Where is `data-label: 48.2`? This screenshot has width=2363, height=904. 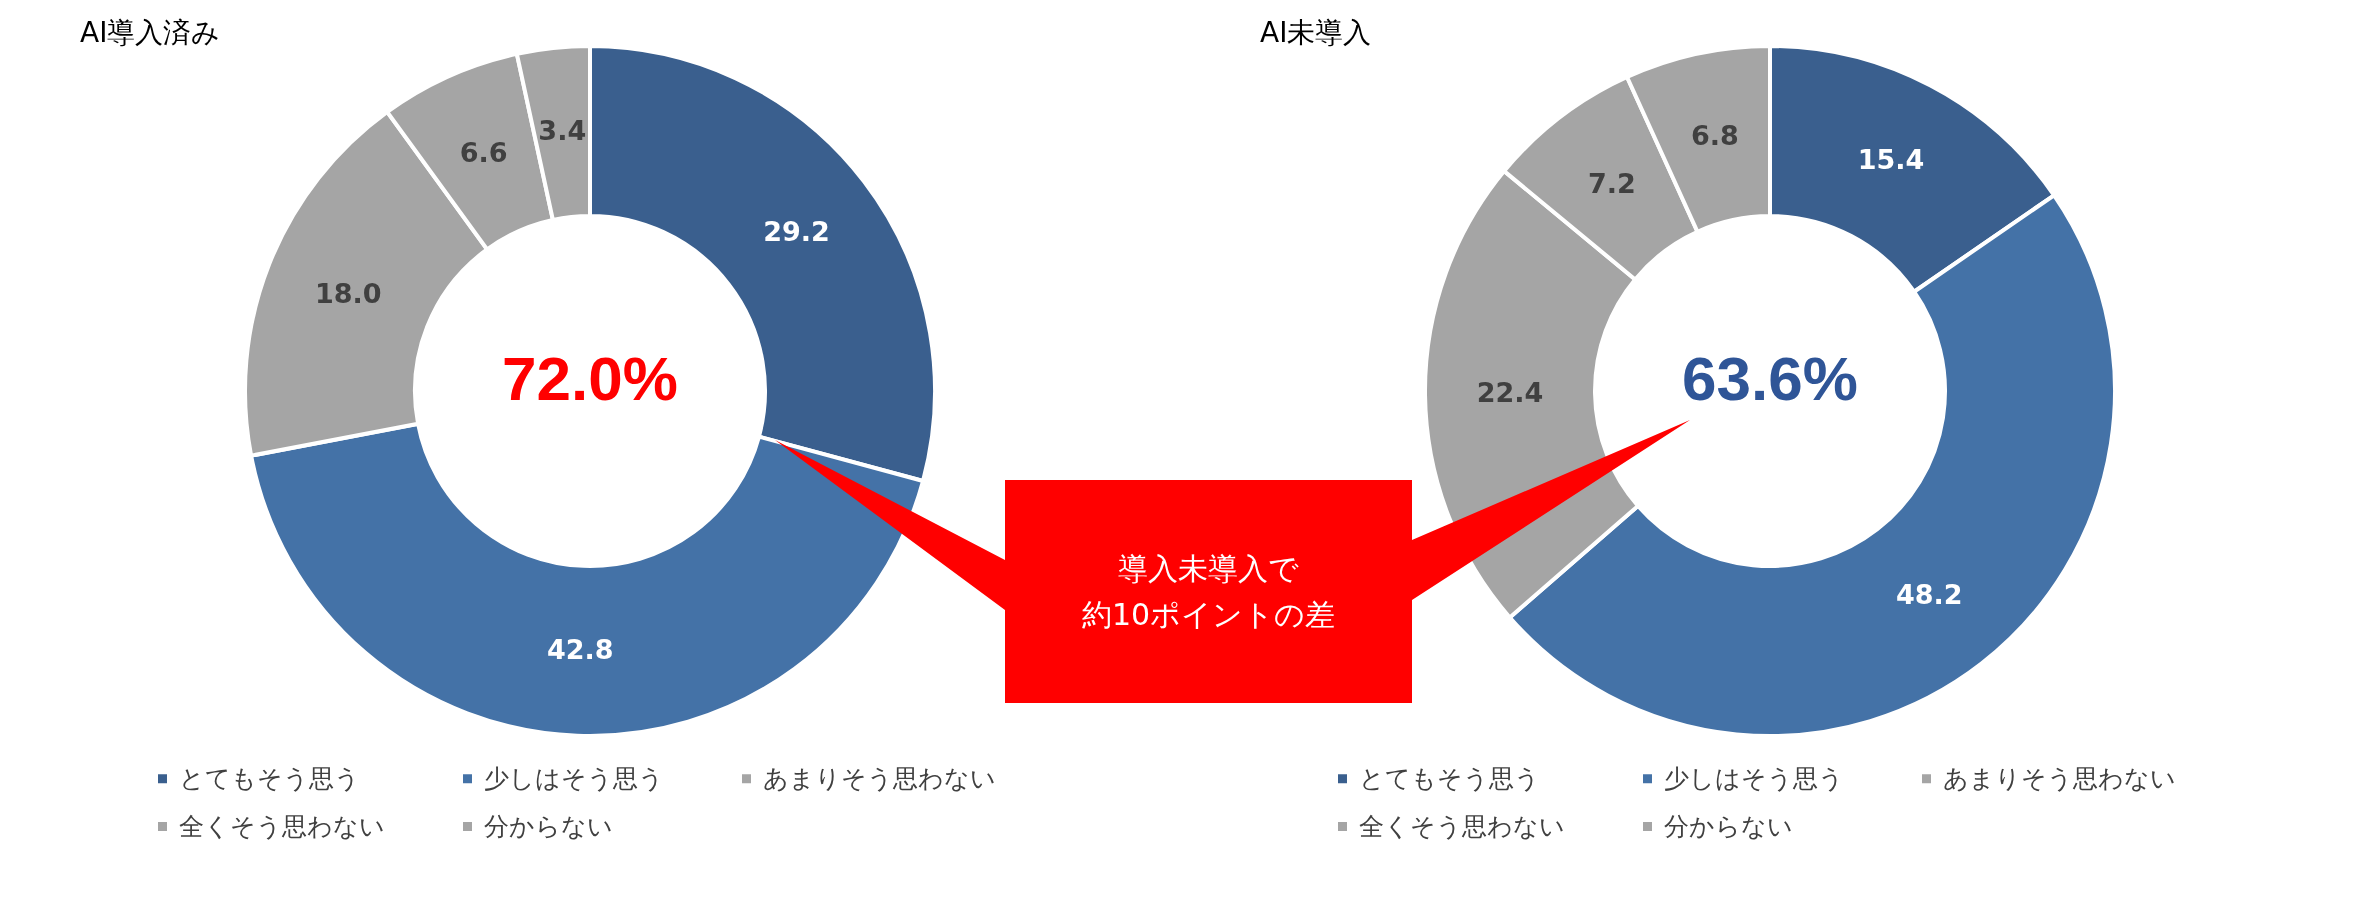 data-label: 48.2 is located at coordinates (1929, 595).